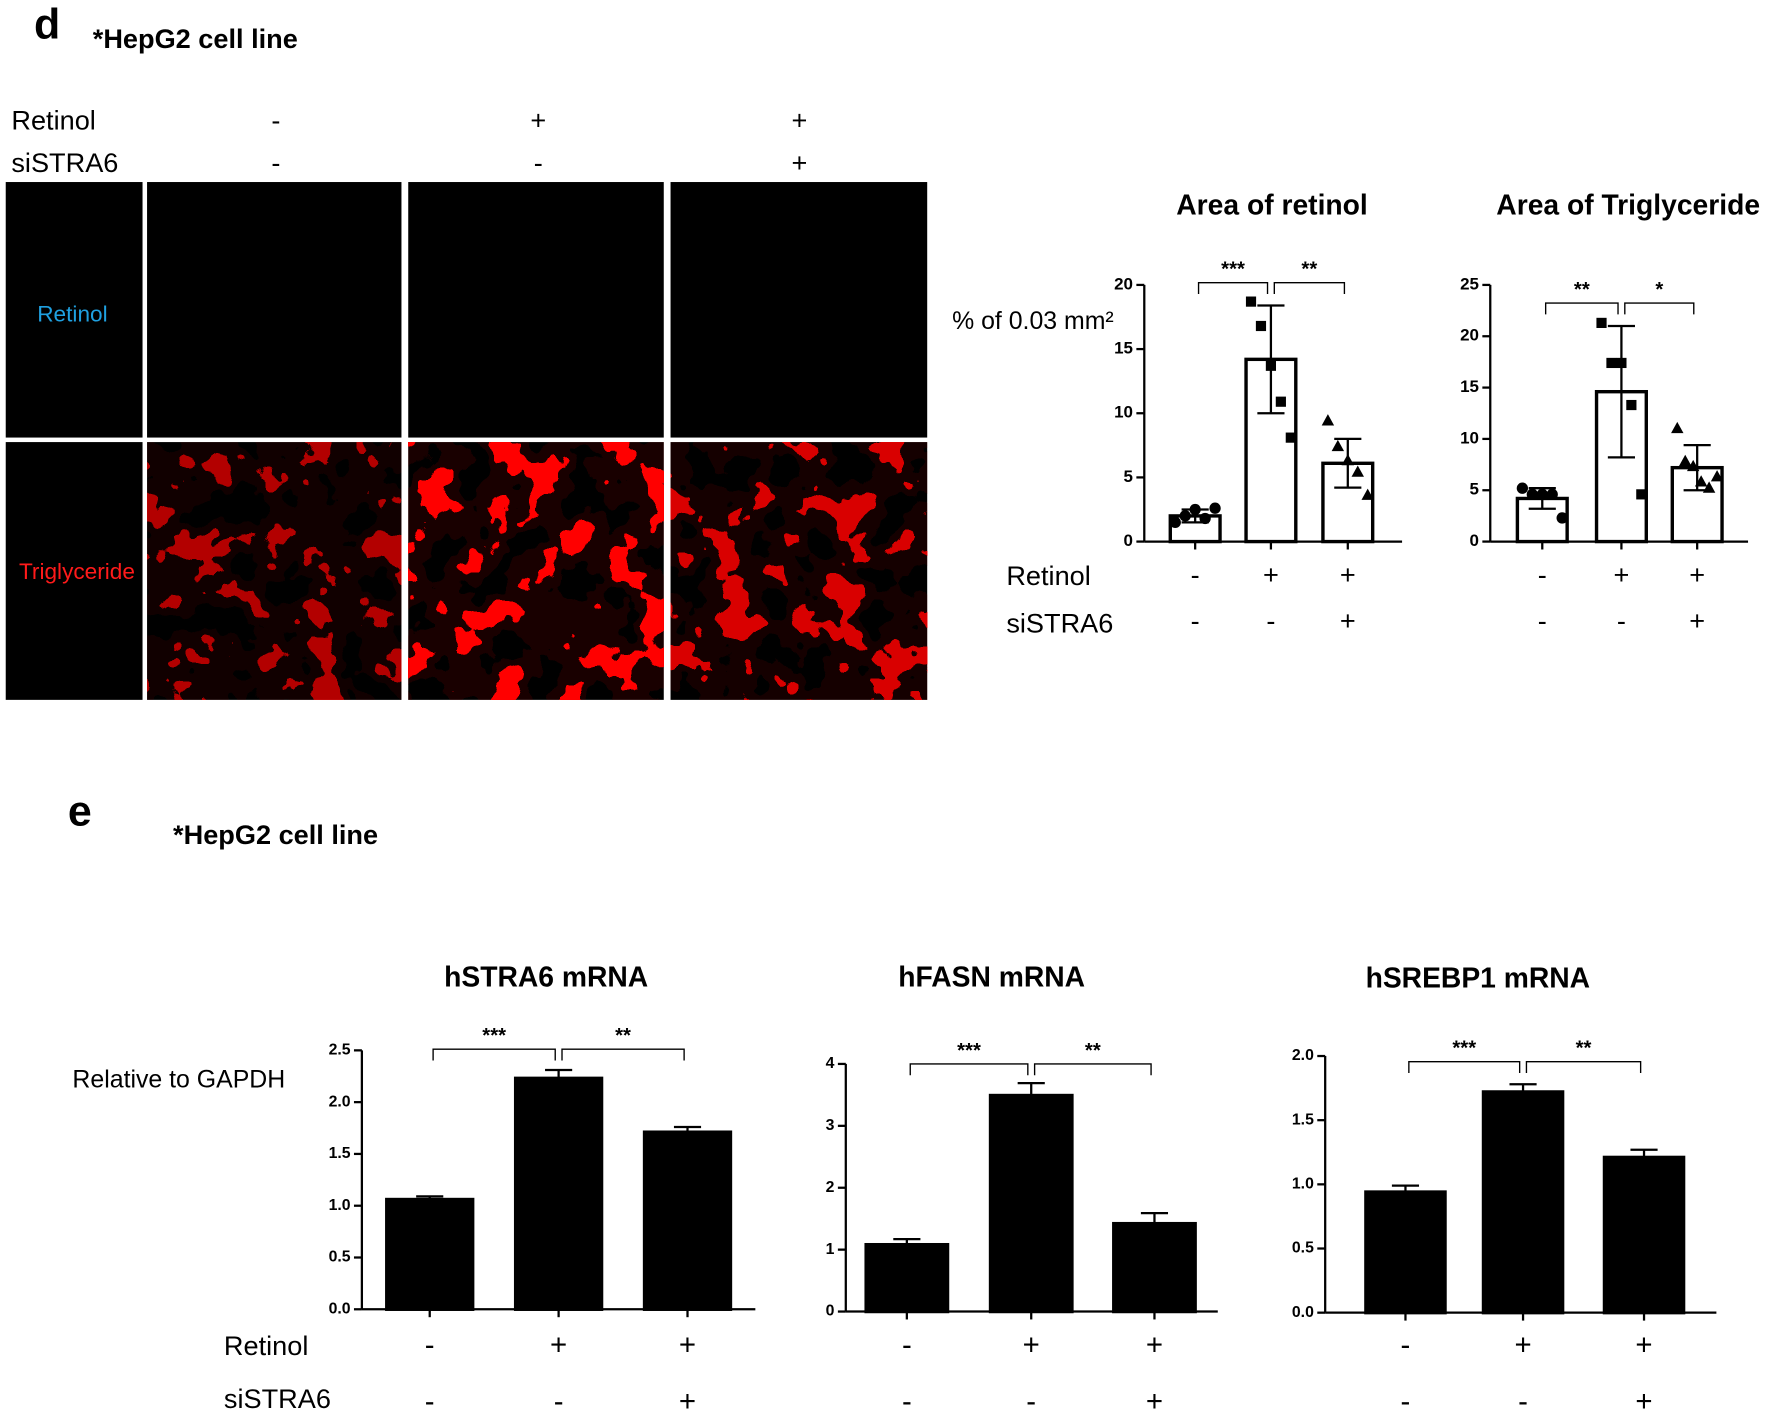  I want to click on y-tick-label: 1.5, so click(1303, 1119).